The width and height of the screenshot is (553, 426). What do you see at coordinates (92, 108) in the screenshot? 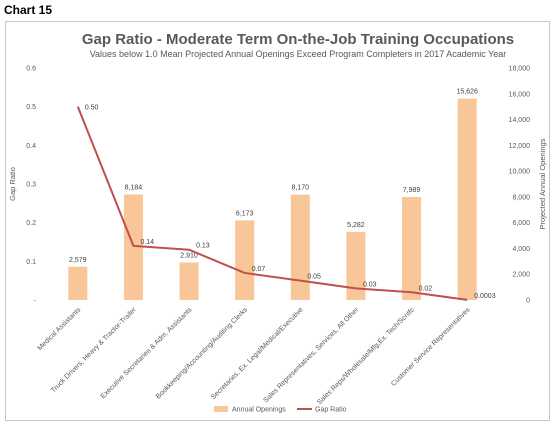
I see `line-value-label: 0.50` at bounding box center [92, 108].